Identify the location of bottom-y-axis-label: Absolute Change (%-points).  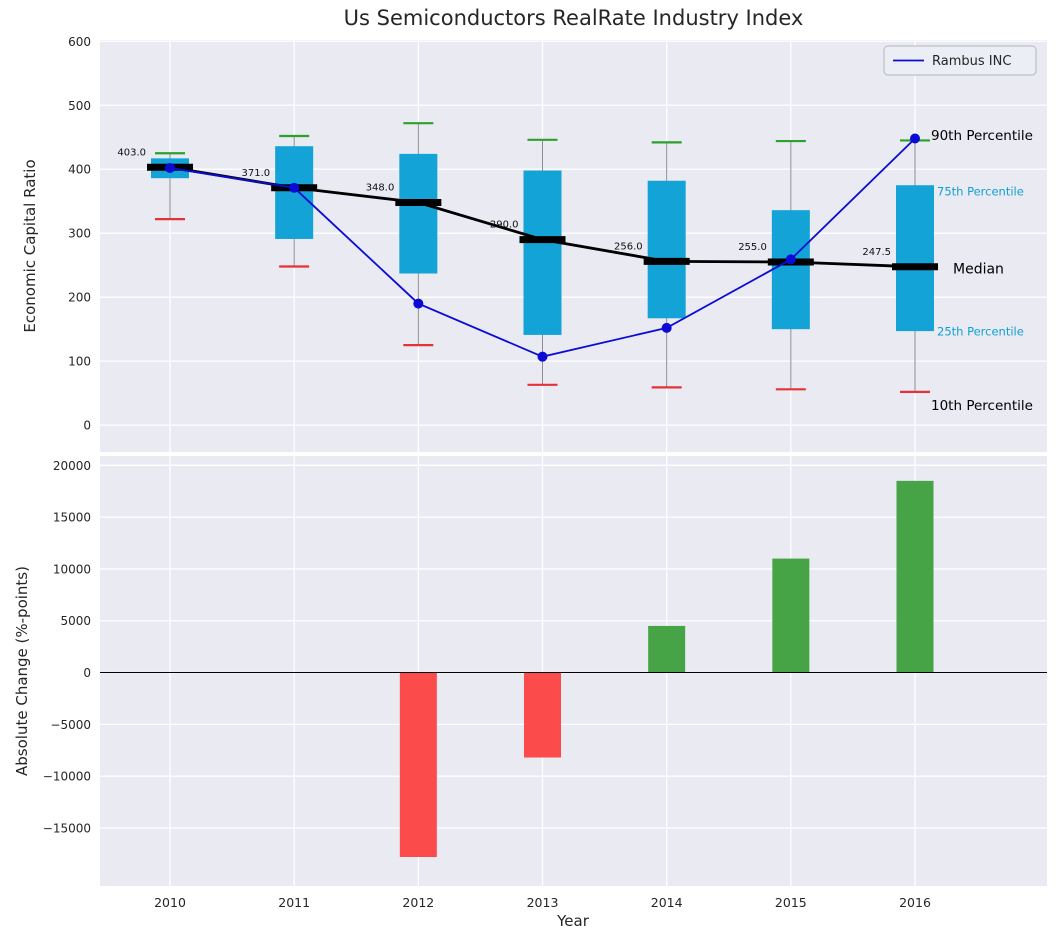
(22, 671).